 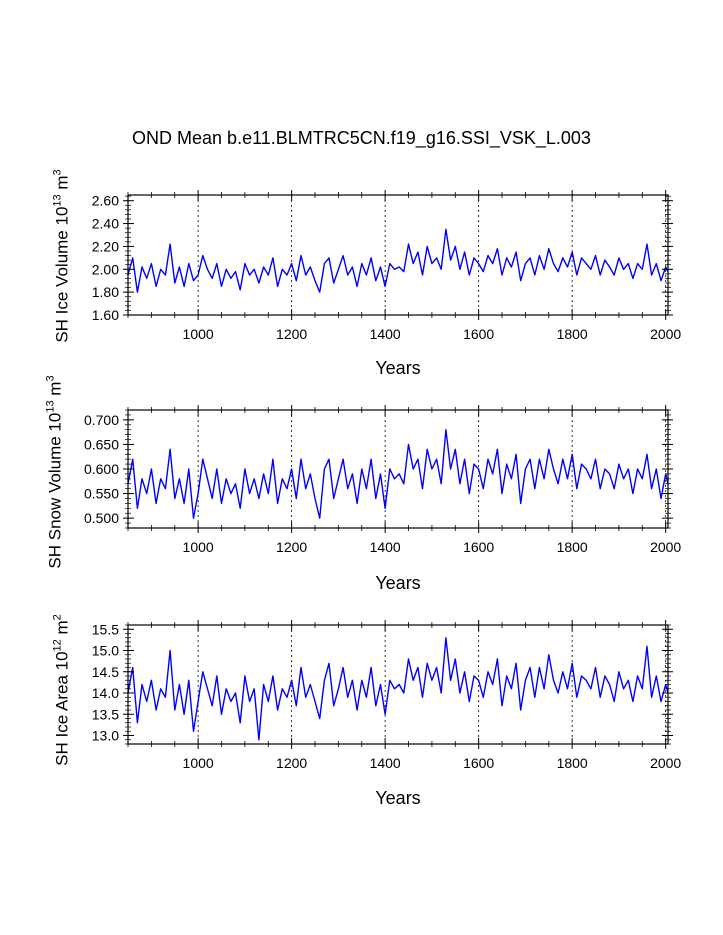 I want to click on y-tick-label: 0.550, so click(x=101, y=494).